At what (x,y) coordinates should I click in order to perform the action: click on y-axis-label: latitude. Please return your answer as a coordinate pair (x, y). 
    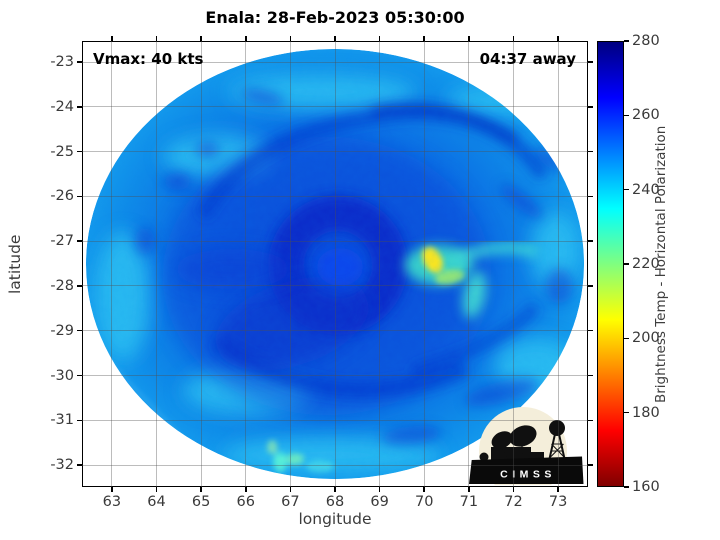
    Looking at the image, I should click on (15, 264).